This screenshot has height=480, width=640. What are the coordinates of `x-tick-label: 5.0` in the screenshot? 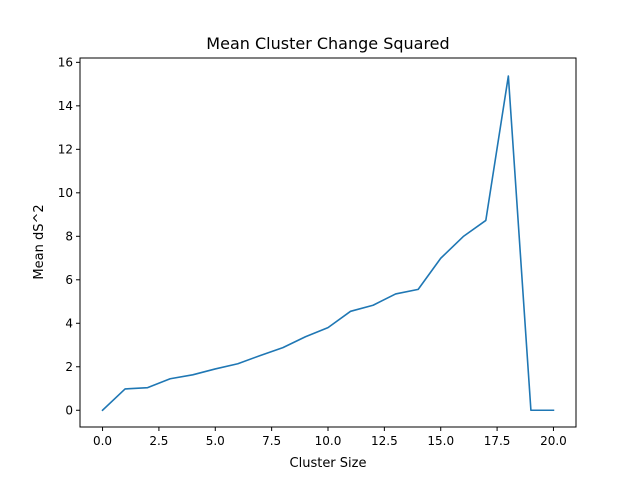 It's located at (215, 441).